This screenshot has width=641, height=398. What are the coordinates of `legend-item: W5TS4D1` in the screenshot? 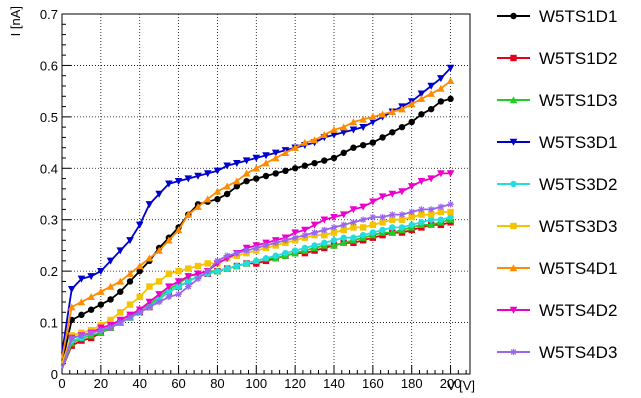 It's located at (557, 268).